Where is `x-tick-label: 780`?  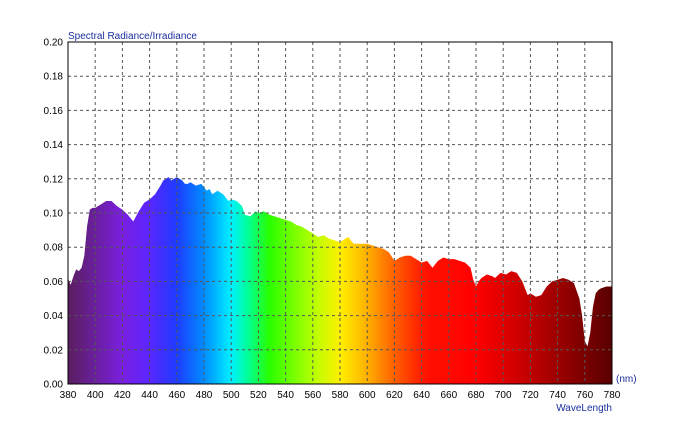
x-tick-label: 780 is located at coordinates (612, 395).